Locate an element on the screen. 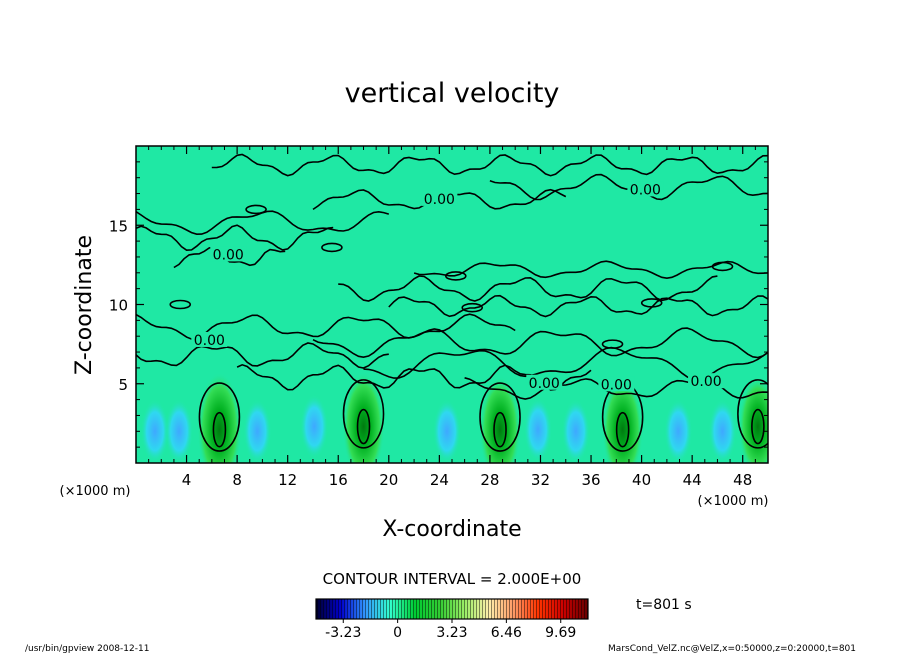 The height and width of the screenshot is (654, 904). velocity-field is located at coordinates (454, 417).